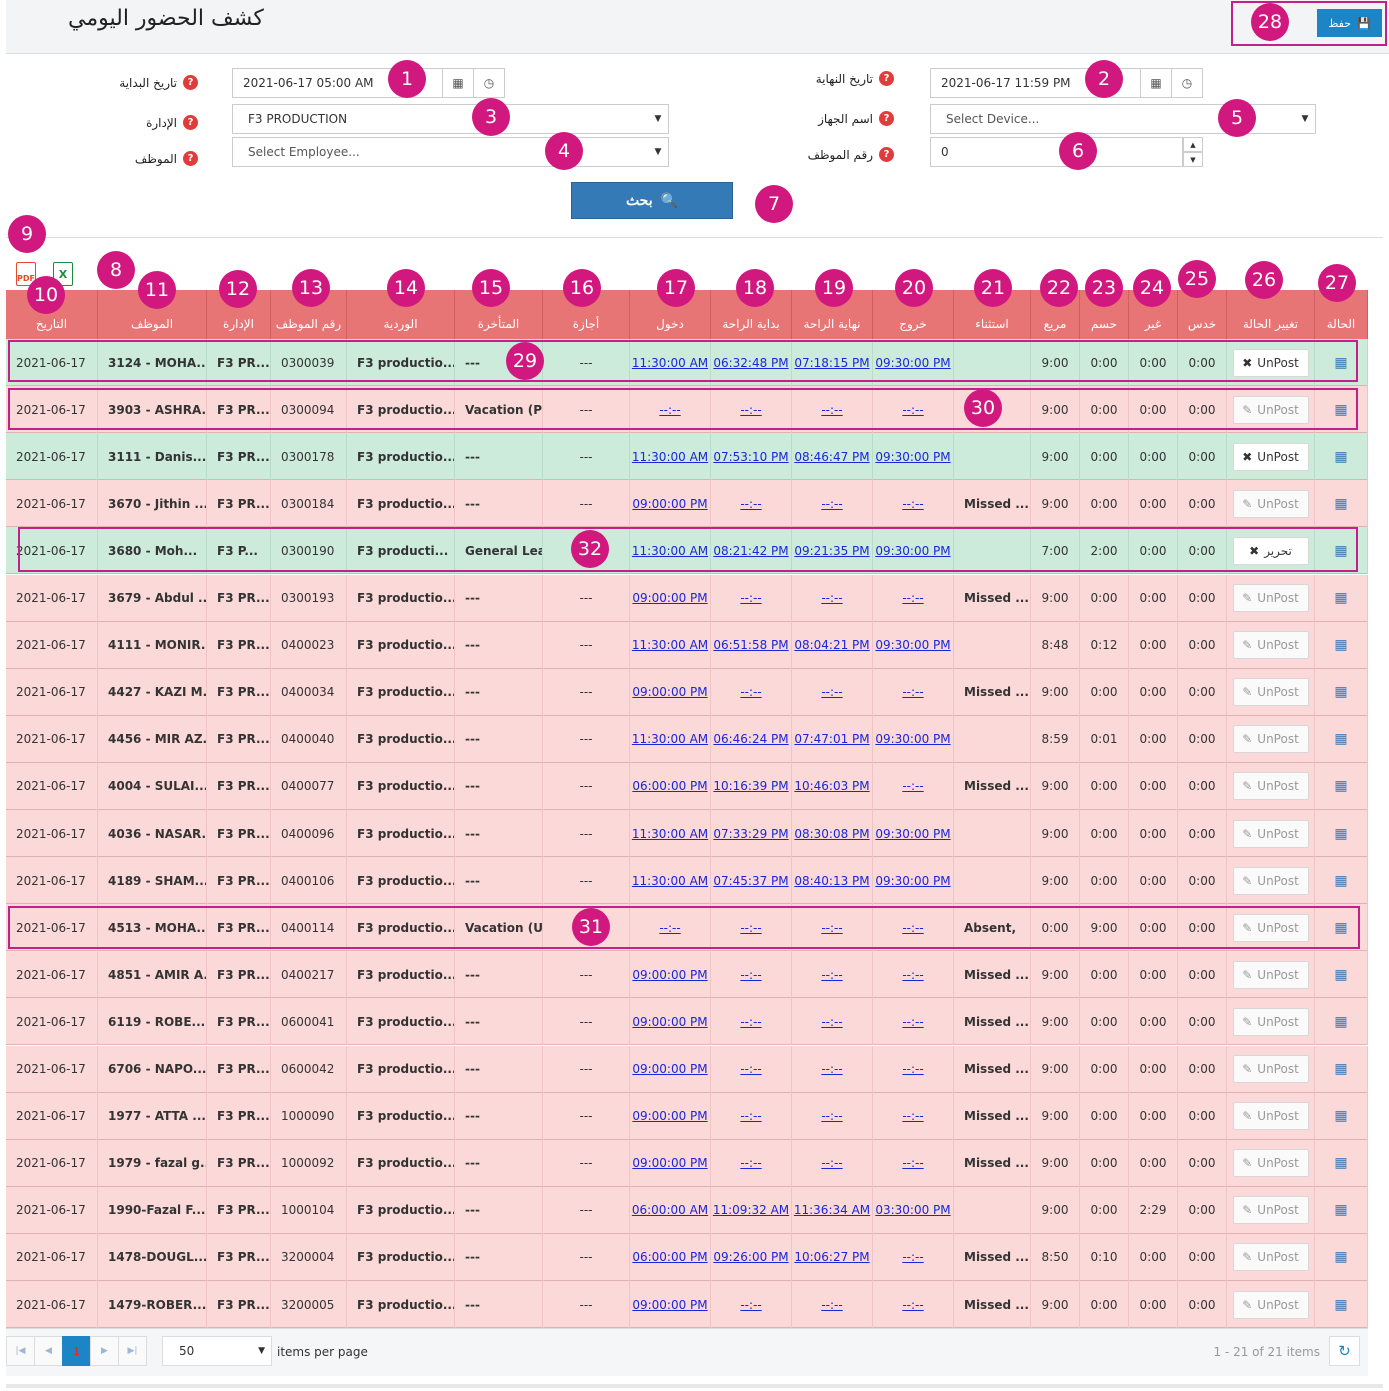 The image size is (1389, 1391). What do you see at coordinates (1270, 362) in the screenshot?
I see `unpost-button: ✖ UnPost` at bounding box center [1270, 362].